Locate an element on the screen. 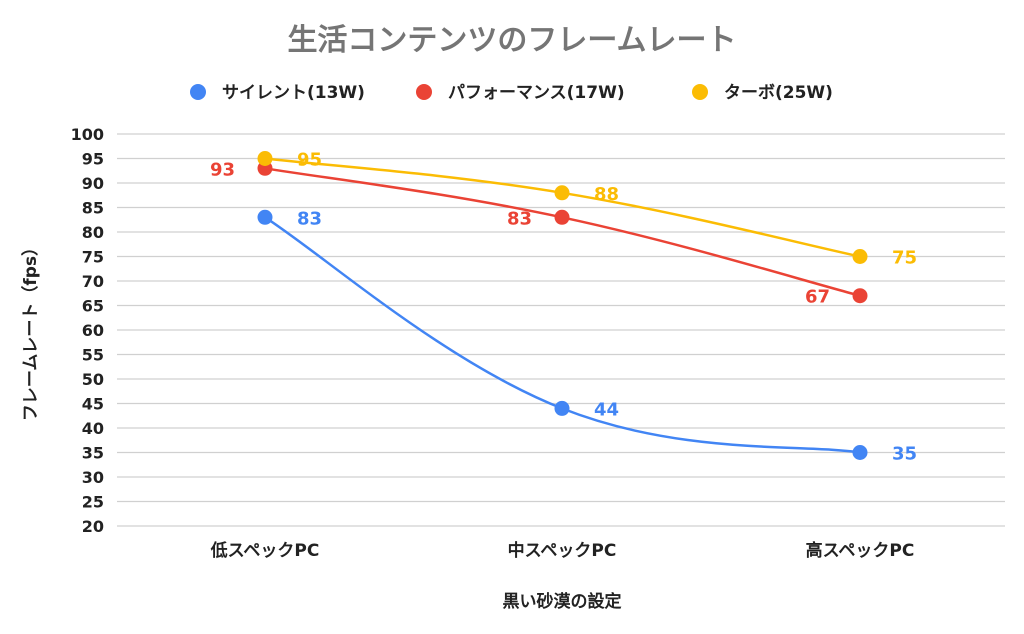 The image size is (1024, 634). y-tick-label: 30 is located at coordinates (93, 477).